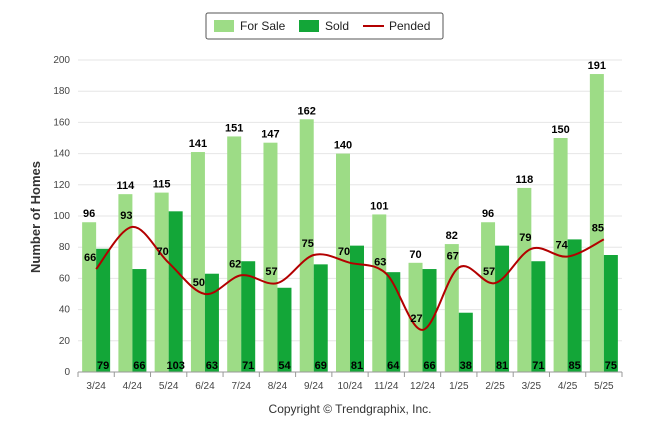 The height and width of the screenshot is (434, 646). Describe the element at coordinates (574, 366) in the screenshot. I see `label-sold: 85` at that location.